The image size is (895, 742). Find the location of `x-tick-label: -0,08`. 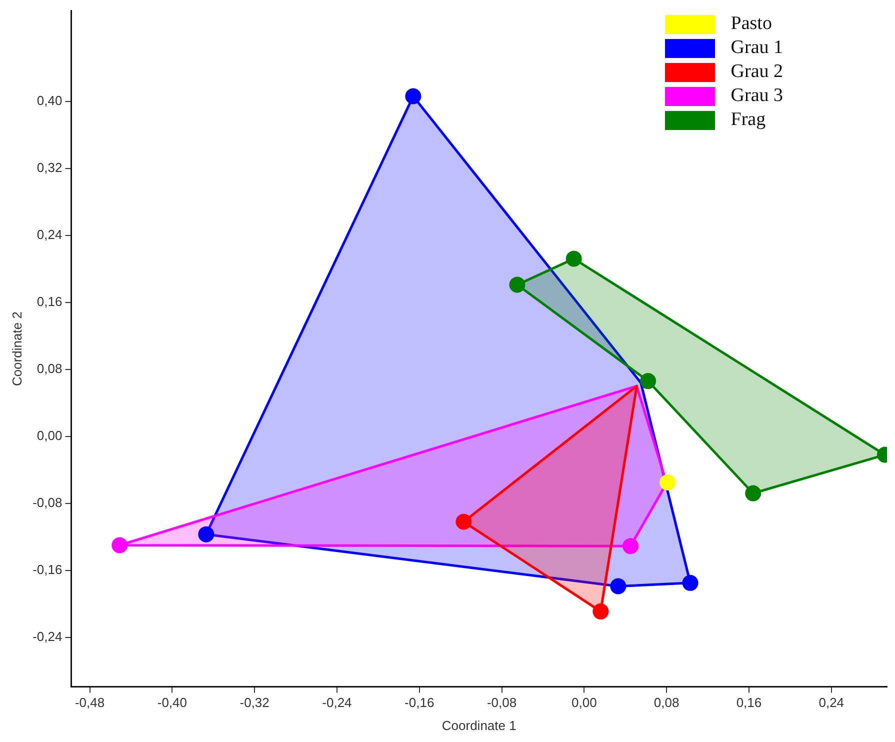

x-tick-label: -0,08 is located at coordinates (501, 702).